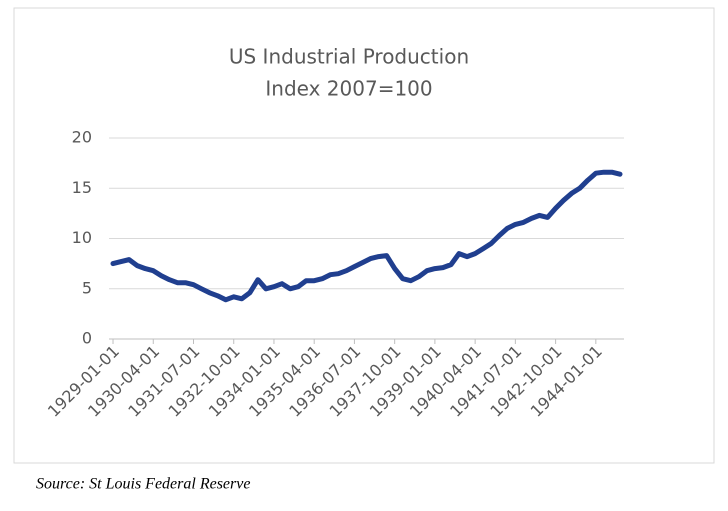 The width and height of the screenshot is (728, 511). I want to click on y-tick-label: 15, so click(82, 187).